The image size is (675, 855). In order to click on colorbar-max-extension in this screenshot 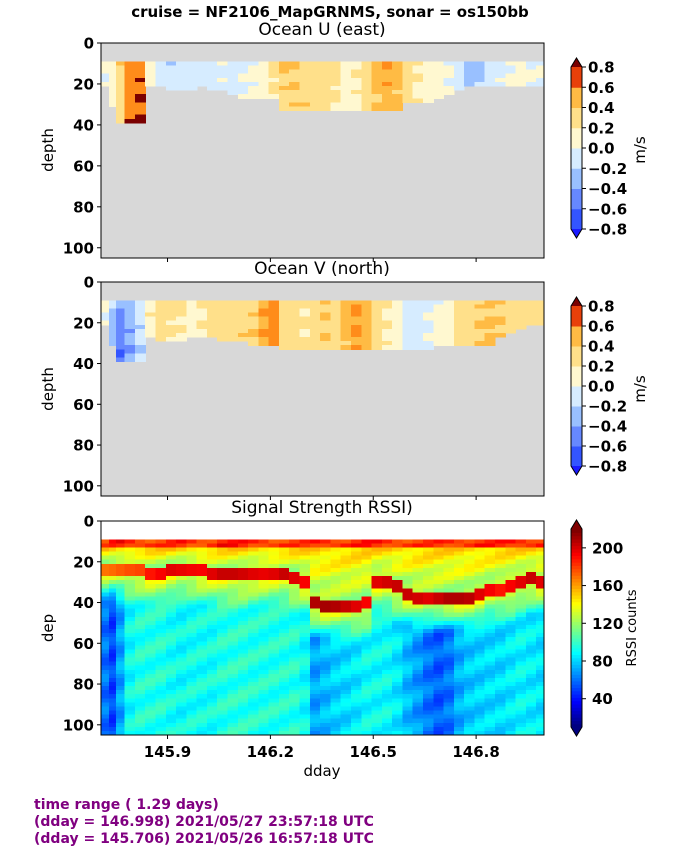, I will do `click(576, 301)`.